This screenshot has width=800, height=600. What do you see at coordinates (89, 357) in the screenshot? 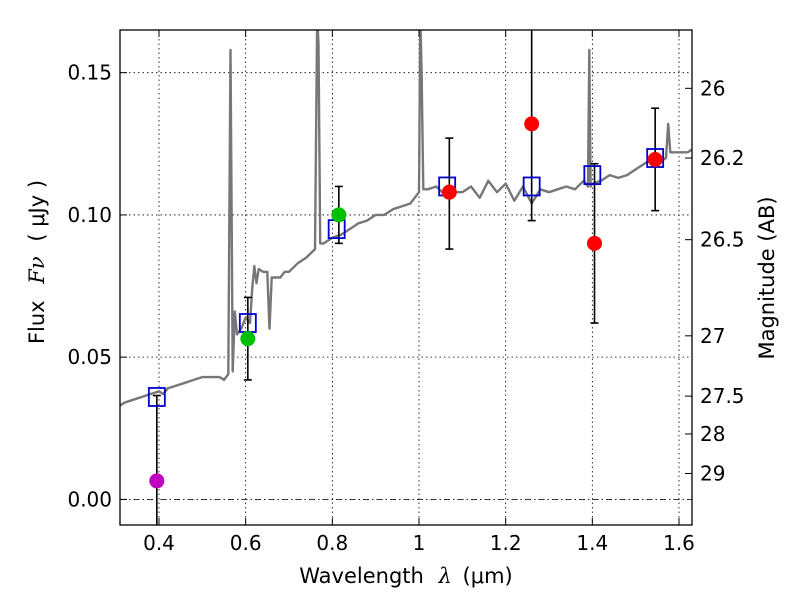
I see `y-tick-label: 0.05` at bounding box center [89, 357].